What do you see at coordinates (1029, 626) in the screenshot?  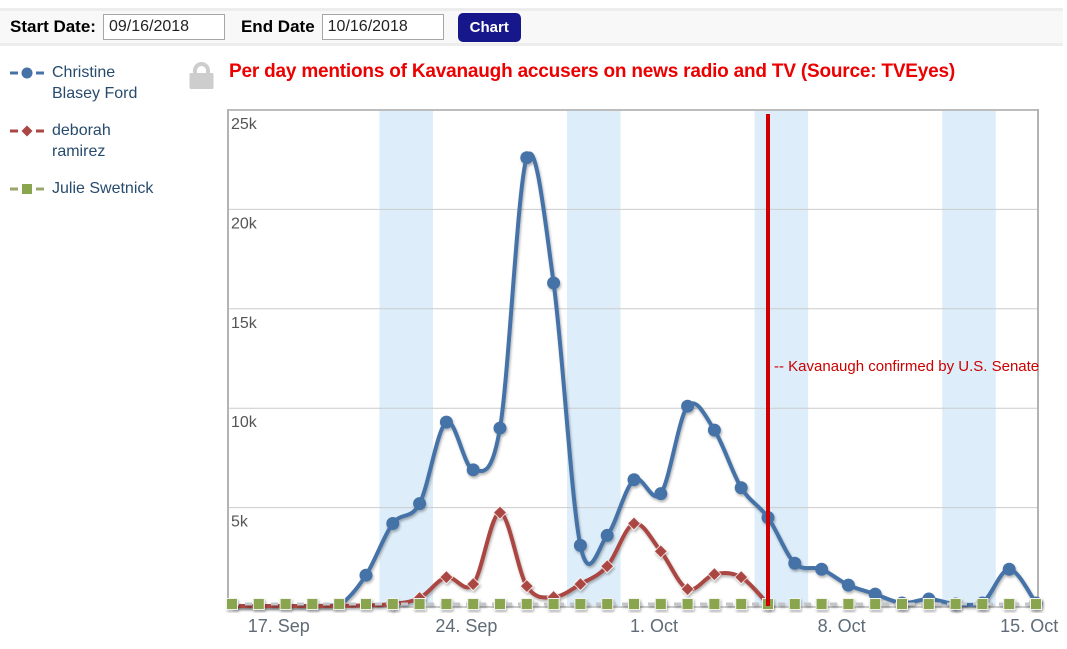 I see `x-axis-tick-label: 15. Oct` at bounding box center [1029, 626].